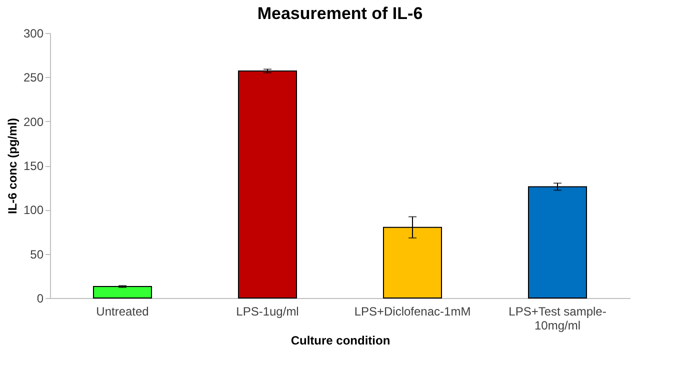 The height and width of the screenshot is (369, 685). Describe the element at coordinates (33, 33) in the screenshot. I see `y-tick-label: 300` at that location.